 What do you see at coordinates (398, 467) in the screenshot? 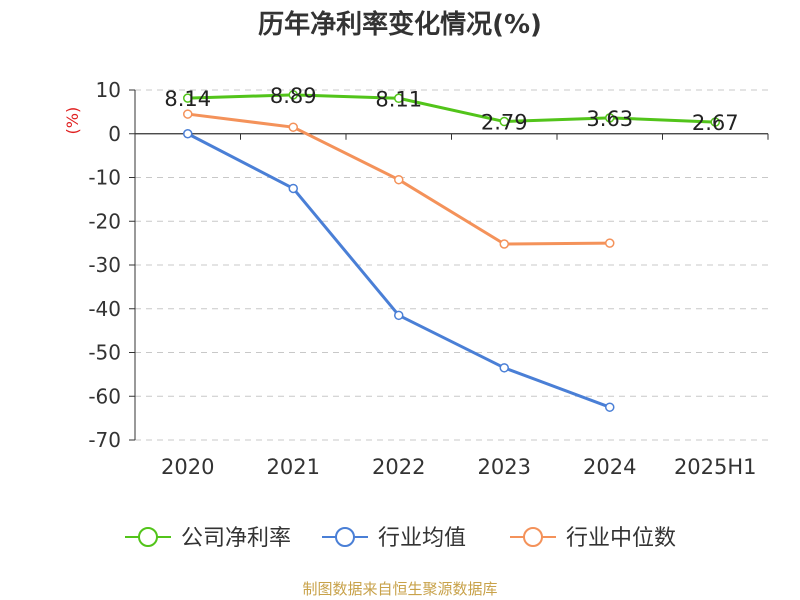
I see `x-tick-label: 2022` at bounding box center [398, 467].